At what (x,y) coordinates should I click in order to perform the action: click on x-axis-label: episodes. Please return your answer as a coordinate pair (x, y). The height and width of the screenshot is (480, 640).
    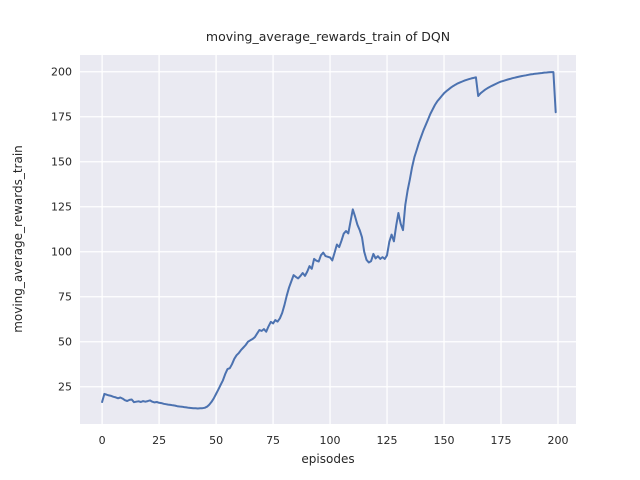
    Looking at the image, I should click on (327, 459).